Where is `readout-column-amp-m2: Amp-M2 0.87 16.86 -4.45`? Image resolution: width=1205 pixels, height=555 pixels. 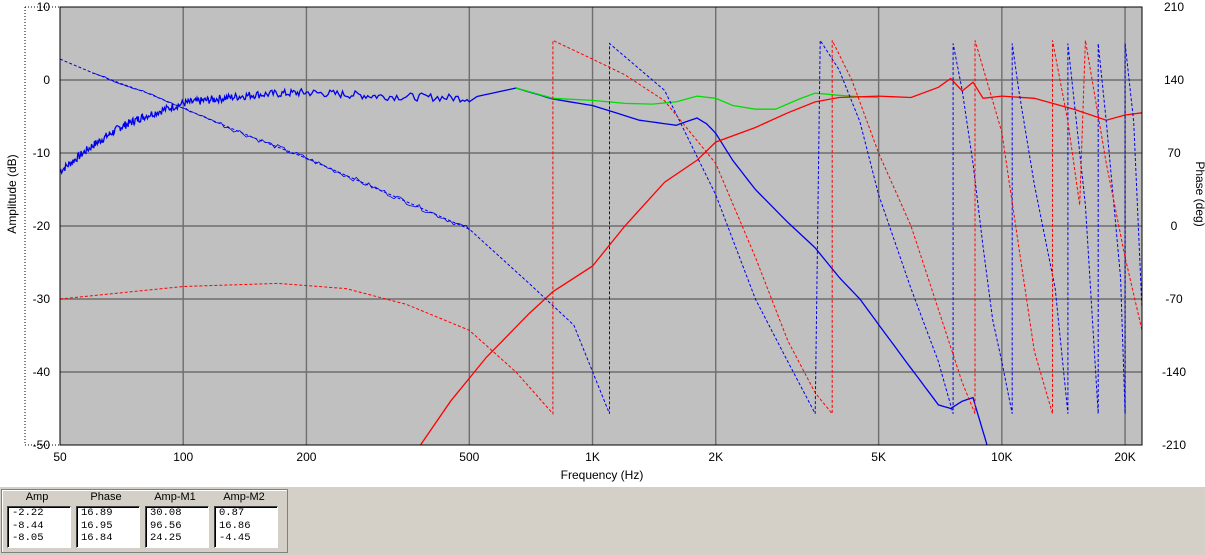
readout-column-amp-m2: Amp-M2 0.87 16.86 -4.45 is located at coordinates (245, 519).